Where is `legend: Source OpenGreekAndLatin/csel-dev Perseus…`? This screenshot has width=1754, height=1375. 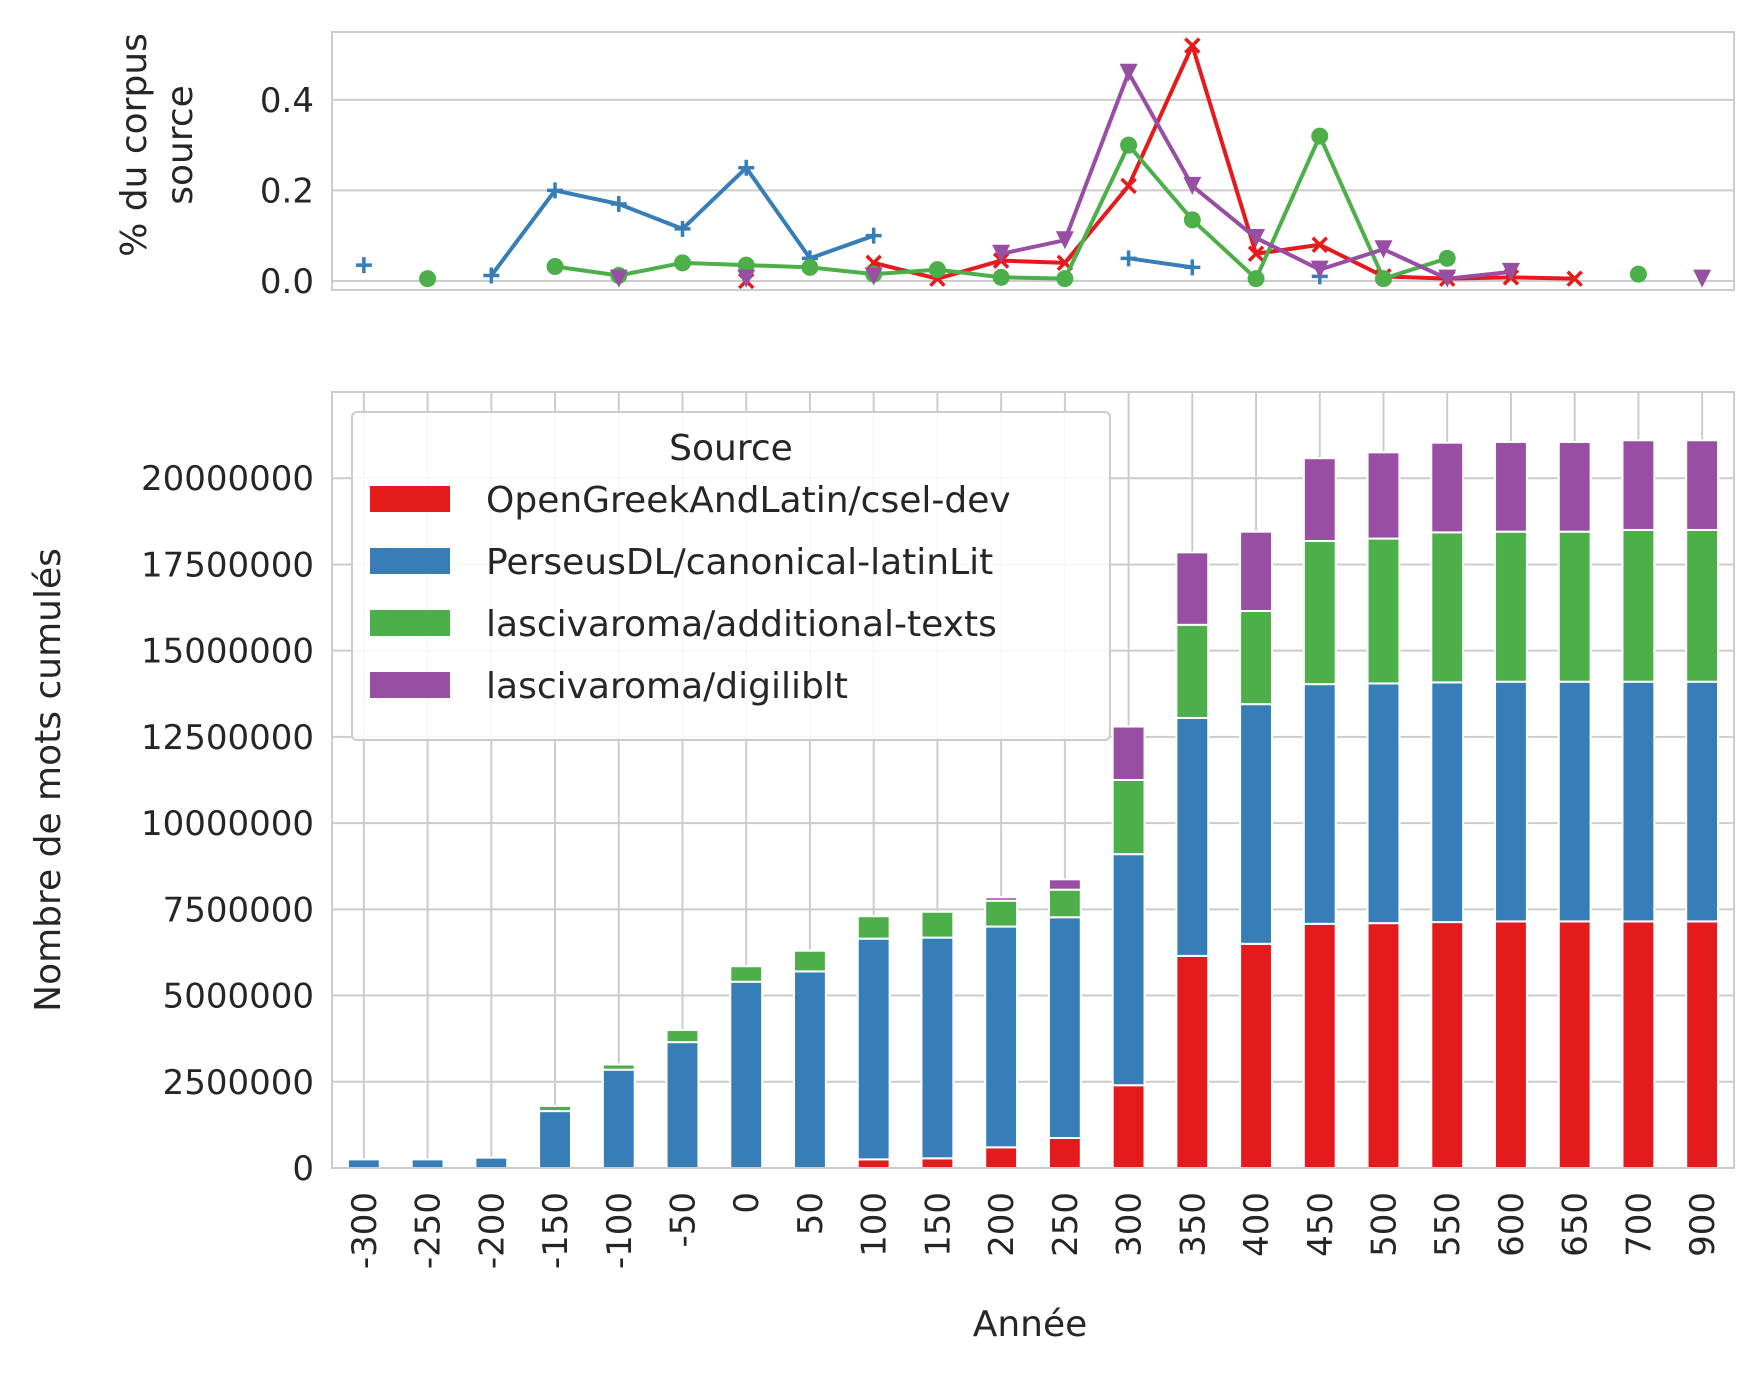
legend: Source OpenGreekAndLatin/csel-dev Perseus… is located at coordinates (731, 576).